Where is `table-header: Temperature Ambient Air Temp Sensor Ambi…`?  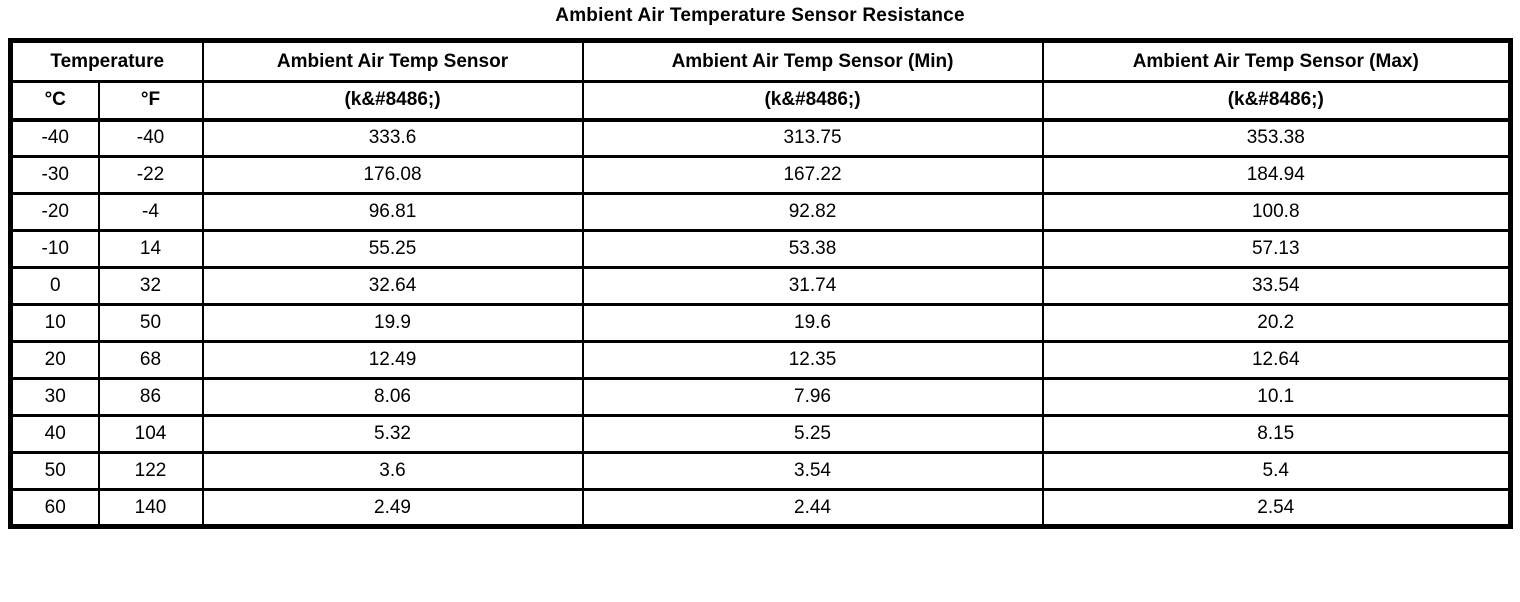 table-header: Temperature Ambient Air Temp Sensor Ambi… is located at coordinates (760, 80).